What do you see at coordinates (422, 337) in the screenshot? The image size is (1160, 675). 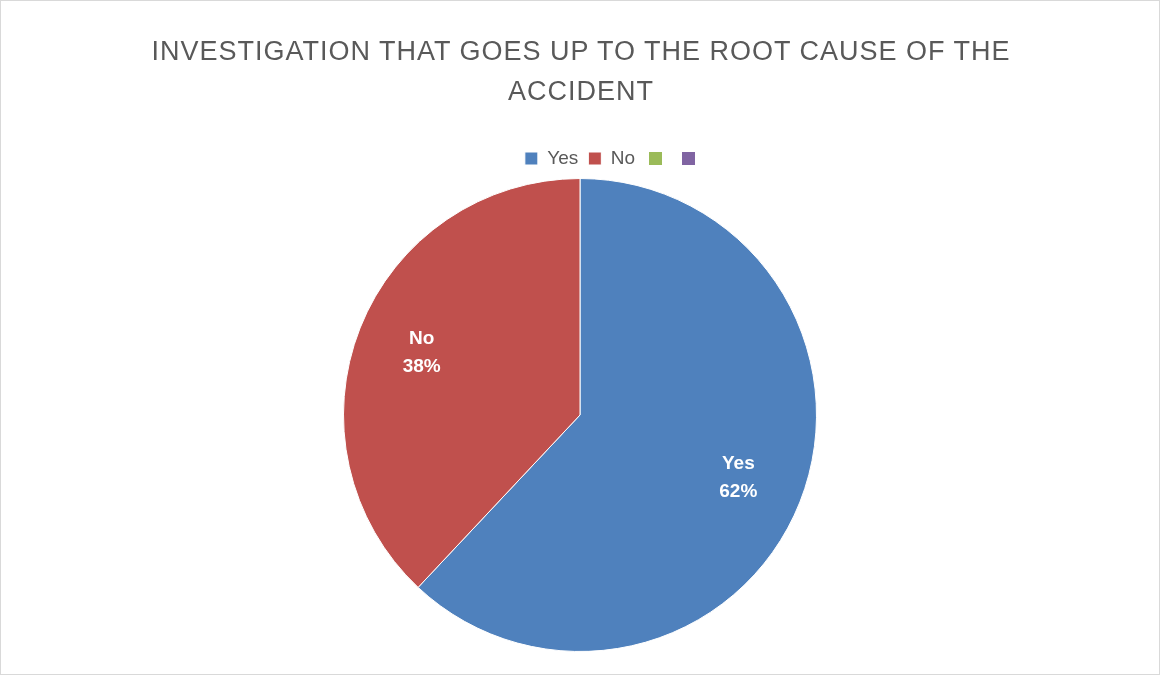 I see `slice-label: No` at bounding box center [422, 337].